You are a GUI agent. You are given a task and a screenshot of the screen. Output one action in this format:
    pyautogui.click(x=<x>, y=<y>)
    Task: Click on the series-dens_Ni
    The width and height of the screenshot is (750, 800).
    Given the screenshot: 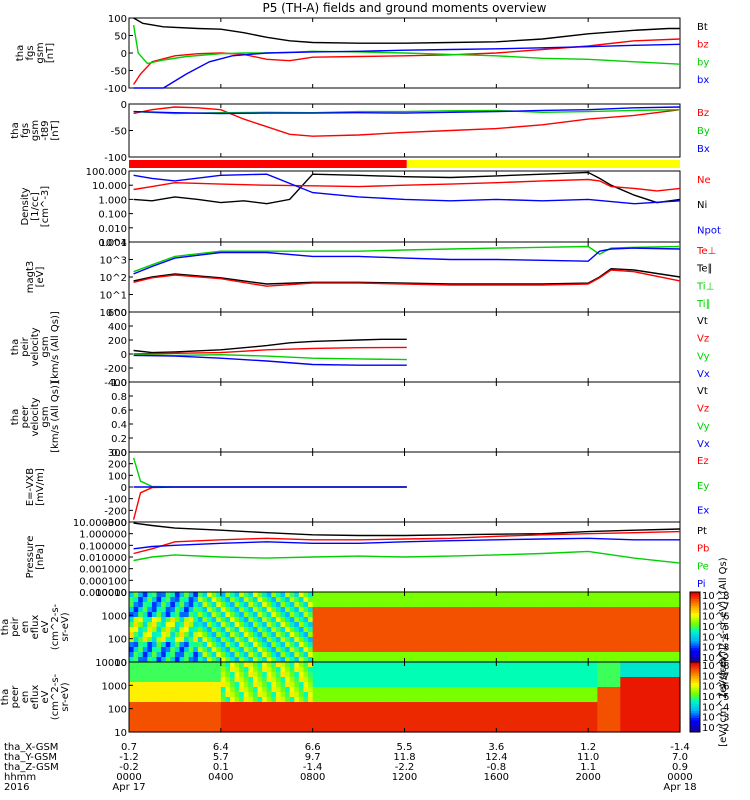 What is the action you would take?
    pyautogui.click(x=407, y=188)
    